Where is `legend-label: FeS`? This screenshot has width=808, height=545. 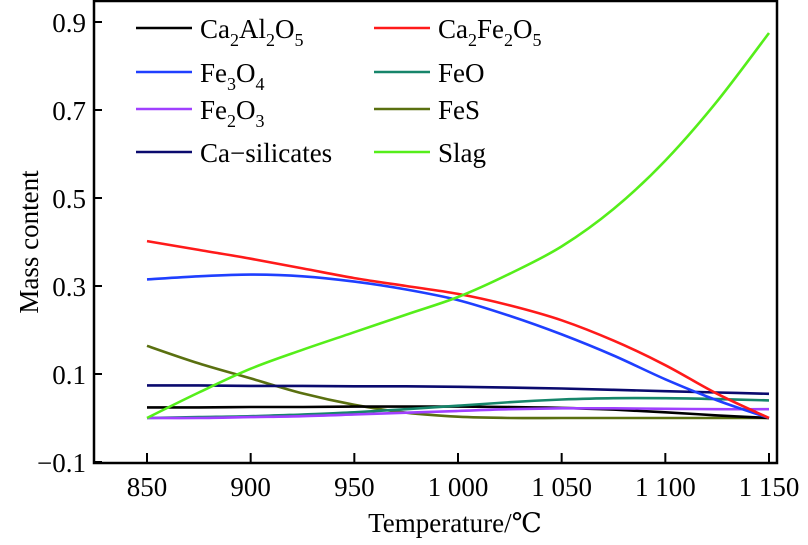
legend-label: FeS is located at coordinates (459, 110).